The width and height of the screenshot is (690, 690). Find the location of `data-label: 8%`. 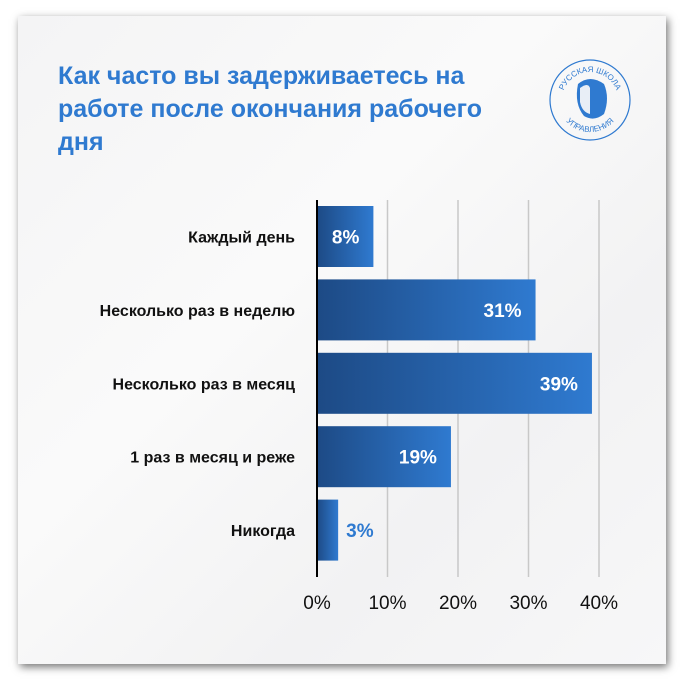

data-label: 8% is located at coordinates (346, 238).